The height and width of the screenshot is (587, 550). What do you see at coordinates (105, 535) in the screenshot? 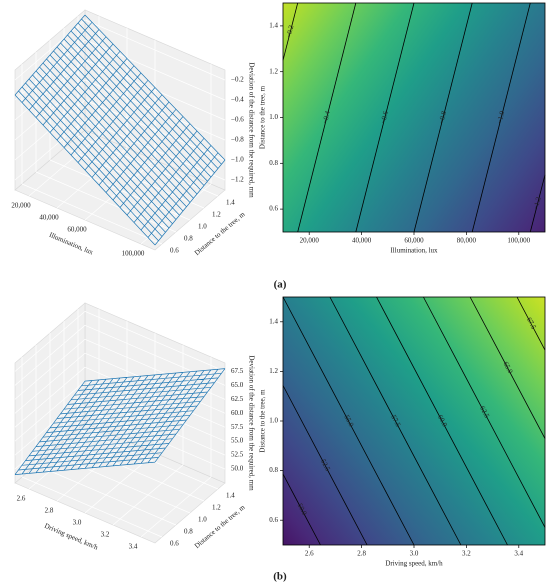
I see `x-tick-label: 3.2` at bounding box center [105, 535].